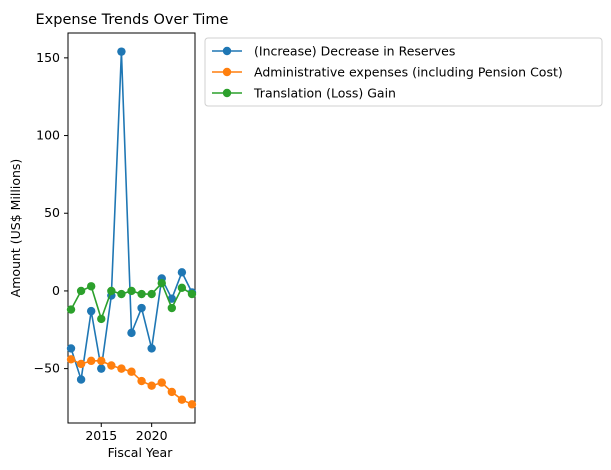 The height and width of the screenshot is (470, 611). I want to click on y-tick-label: −50, so click(47, 368).